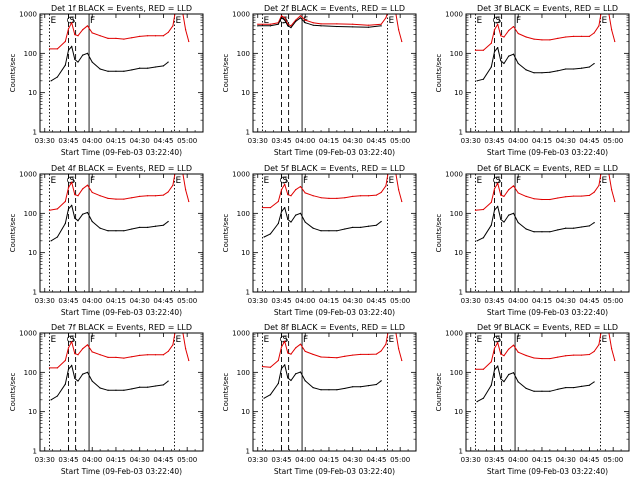  Describe the element at coordinates (456, 54) in the screenshot. I see `y-tick-label: 100` at that location.